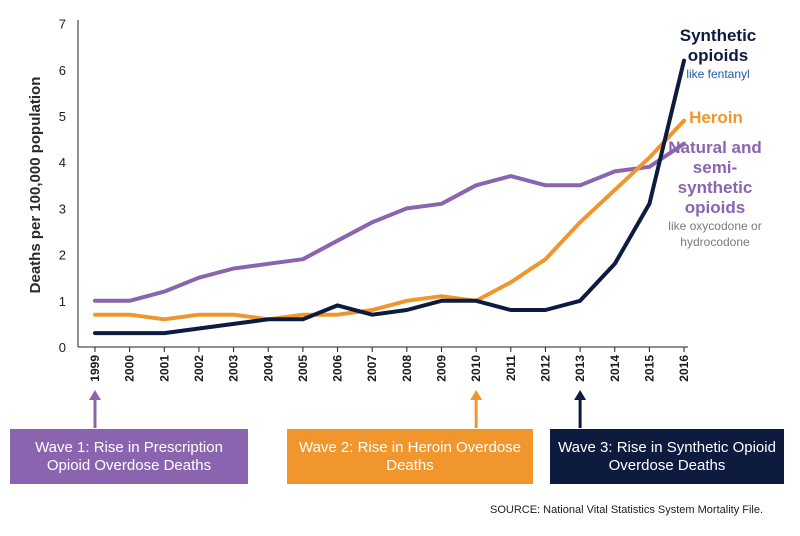 Image resolution: width=800 pixels, height=536 pixels. What do you see at coordinates (62, 24) in the screenshot?
I see `y-tick-label: 7` at bounding box center [62, 24].